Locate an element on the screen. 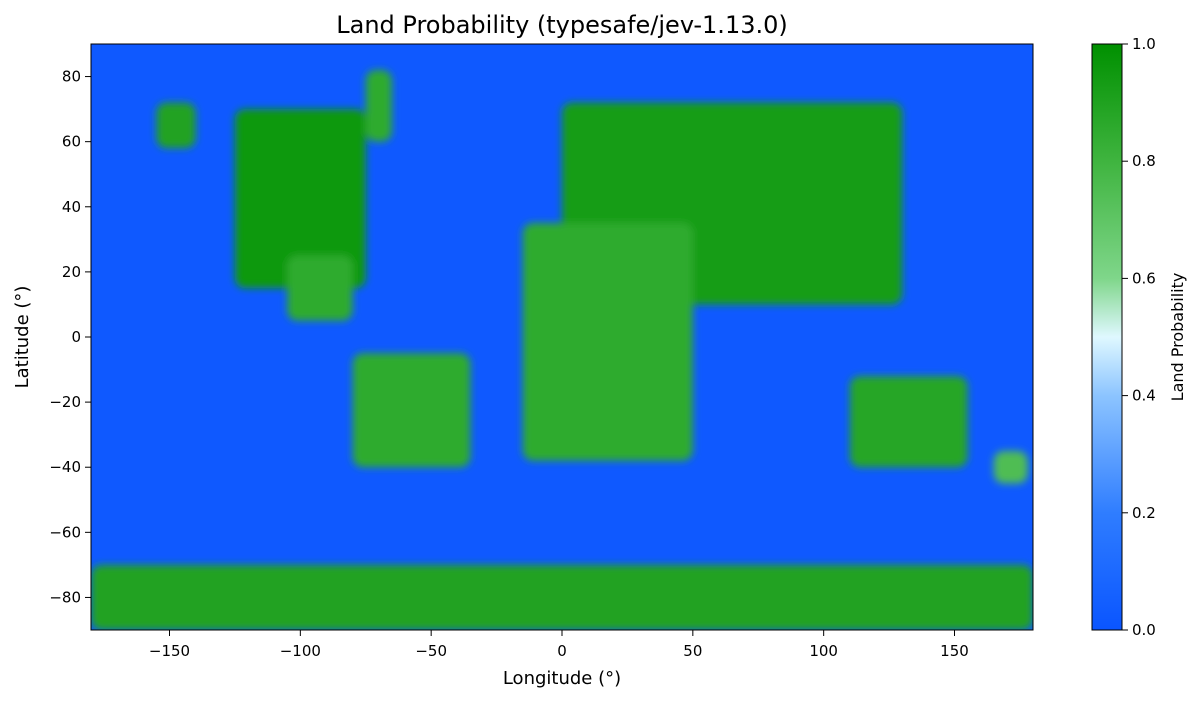 This screenshot has height=705, width=1199. y-tick-label: 80 is located at coordinates (71, 77).